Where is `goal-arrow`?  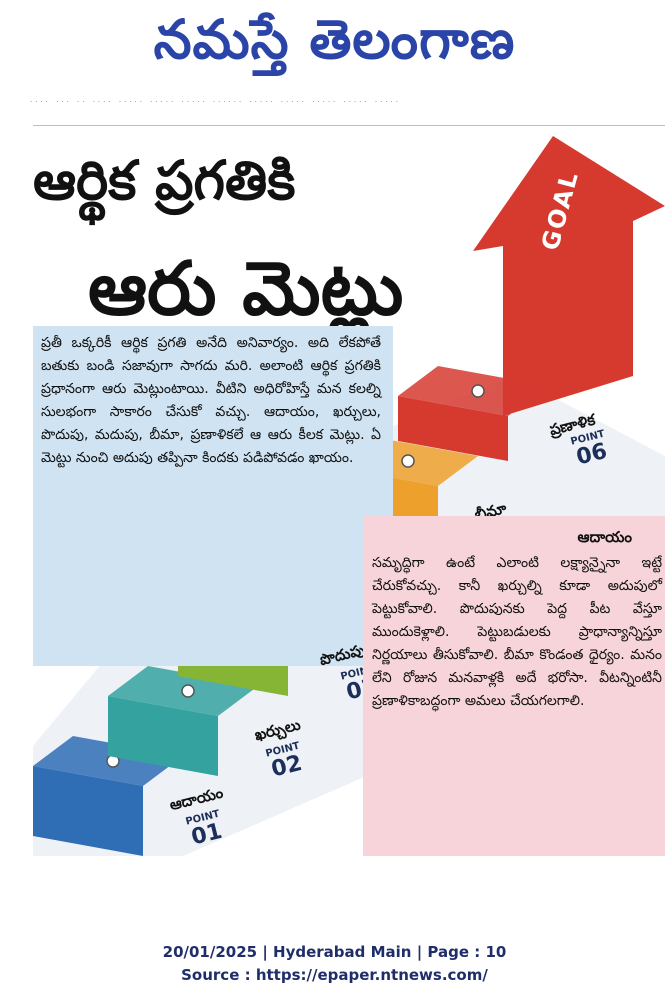 goal-arrow is located at coordinates (569, 276).